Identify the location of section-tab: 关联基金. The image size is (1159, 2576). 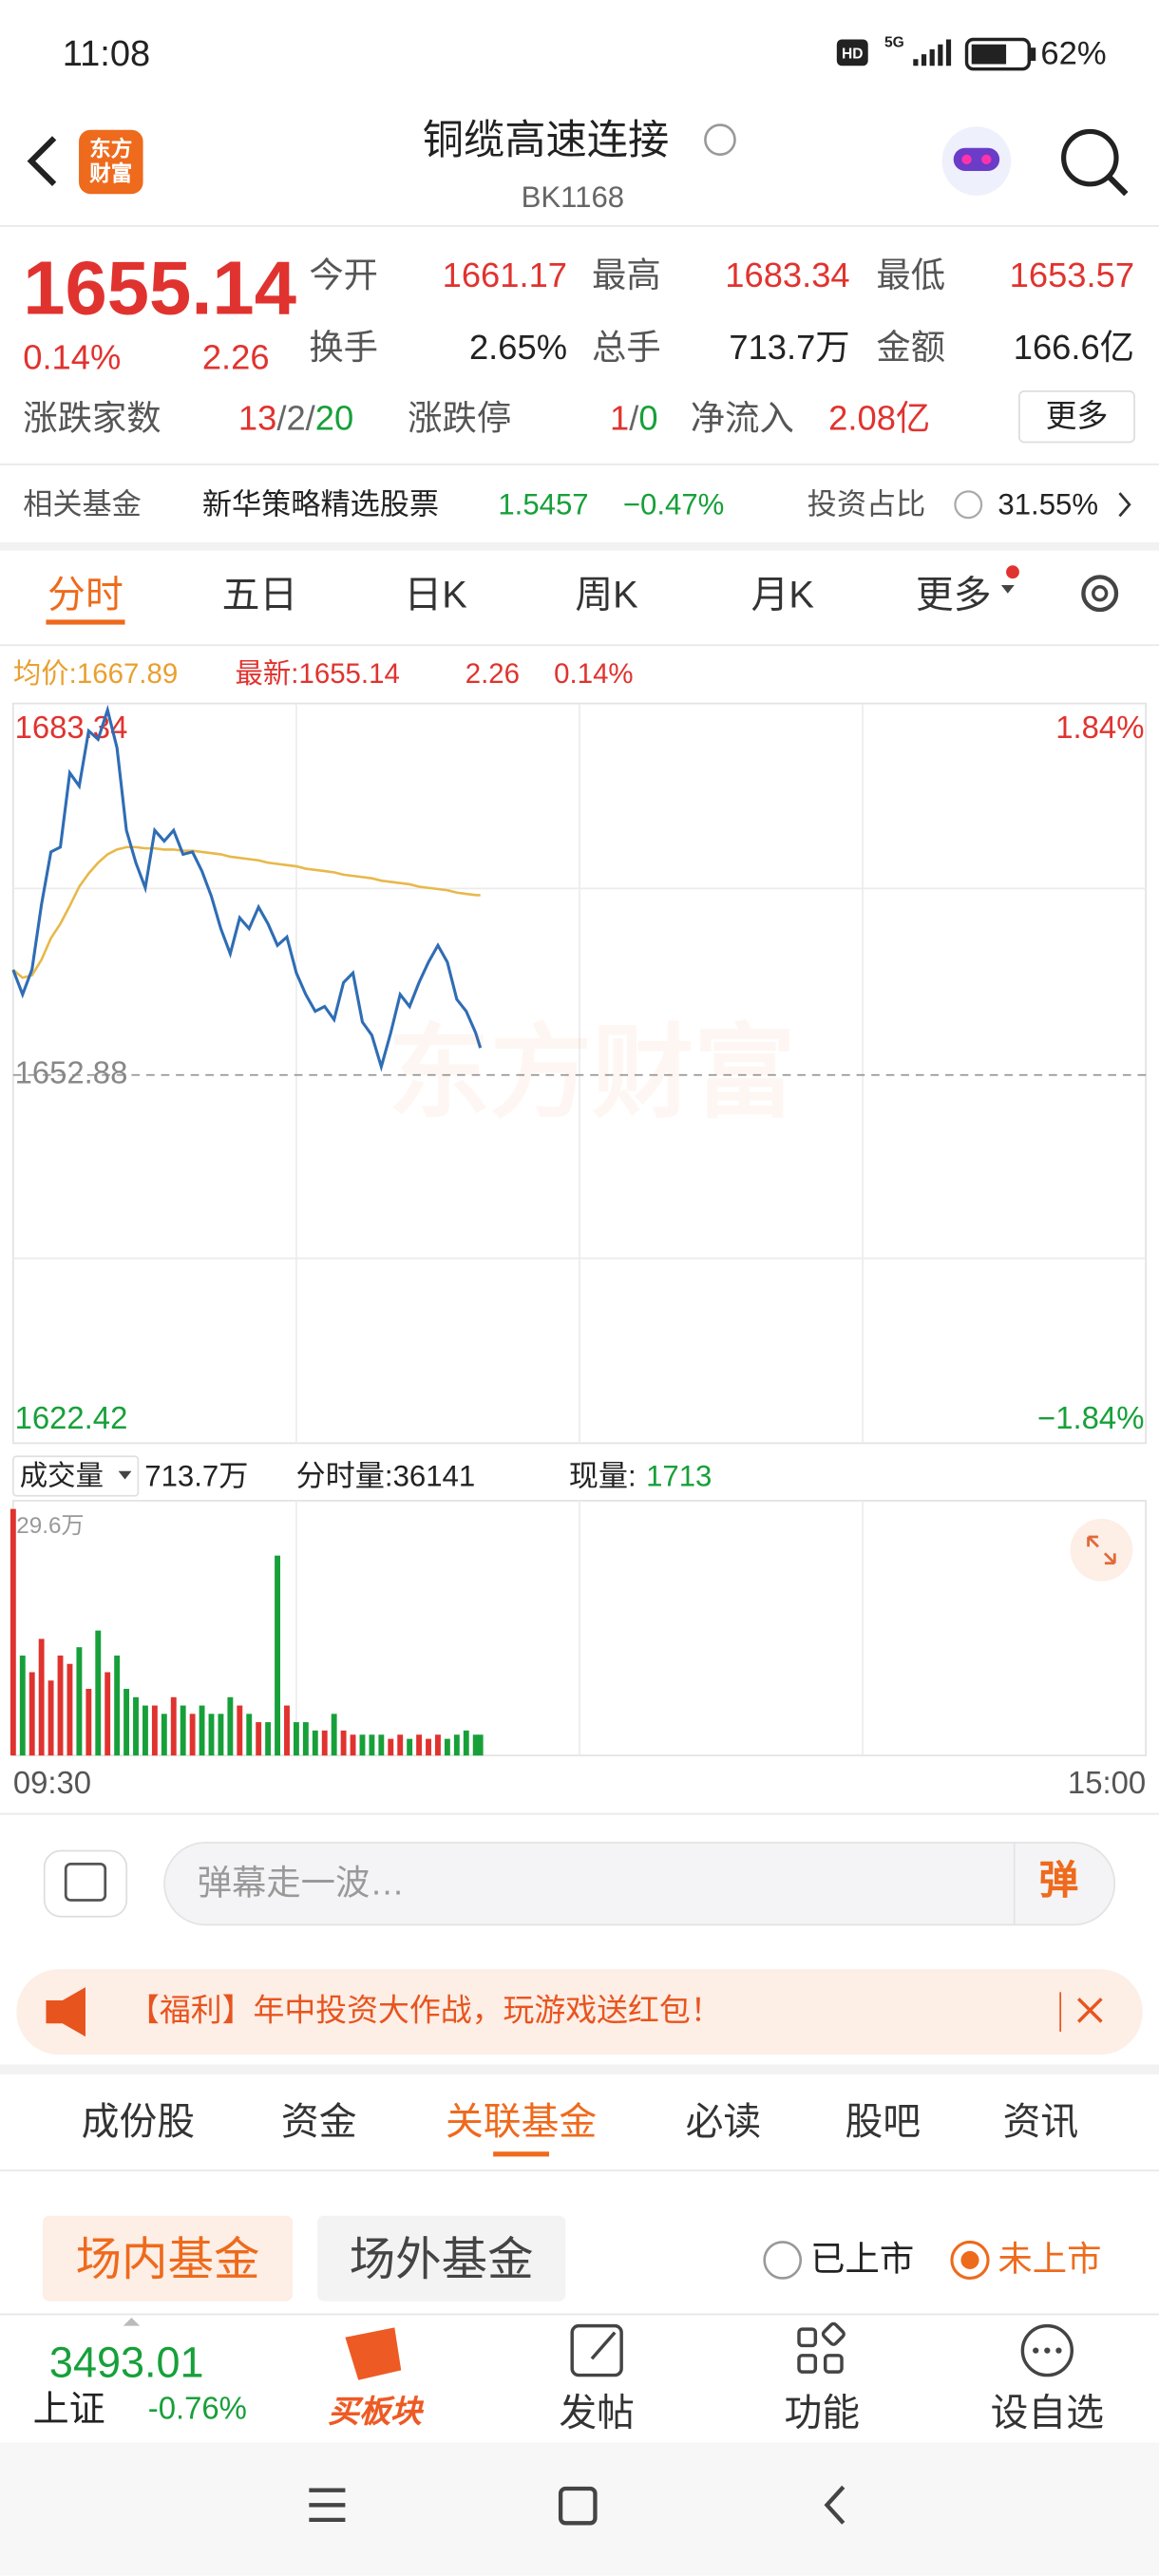
(521, 2121).